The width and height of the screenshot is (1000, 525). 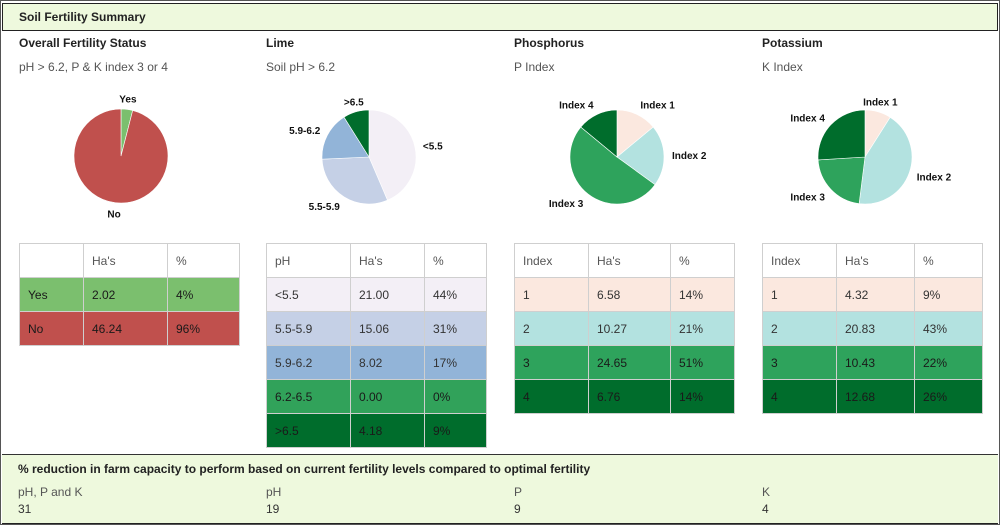 What do you see at coordinates (500, 17) in the screenshot?
I see `summary-header: Soil Fertility Summary` at bounding box center [500, 17].